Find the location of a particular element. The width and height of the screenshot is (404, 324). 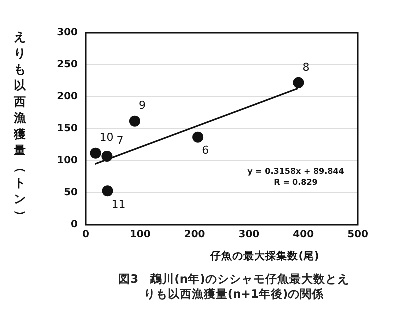

annotation: 8 is located at coordinates (306, 67).